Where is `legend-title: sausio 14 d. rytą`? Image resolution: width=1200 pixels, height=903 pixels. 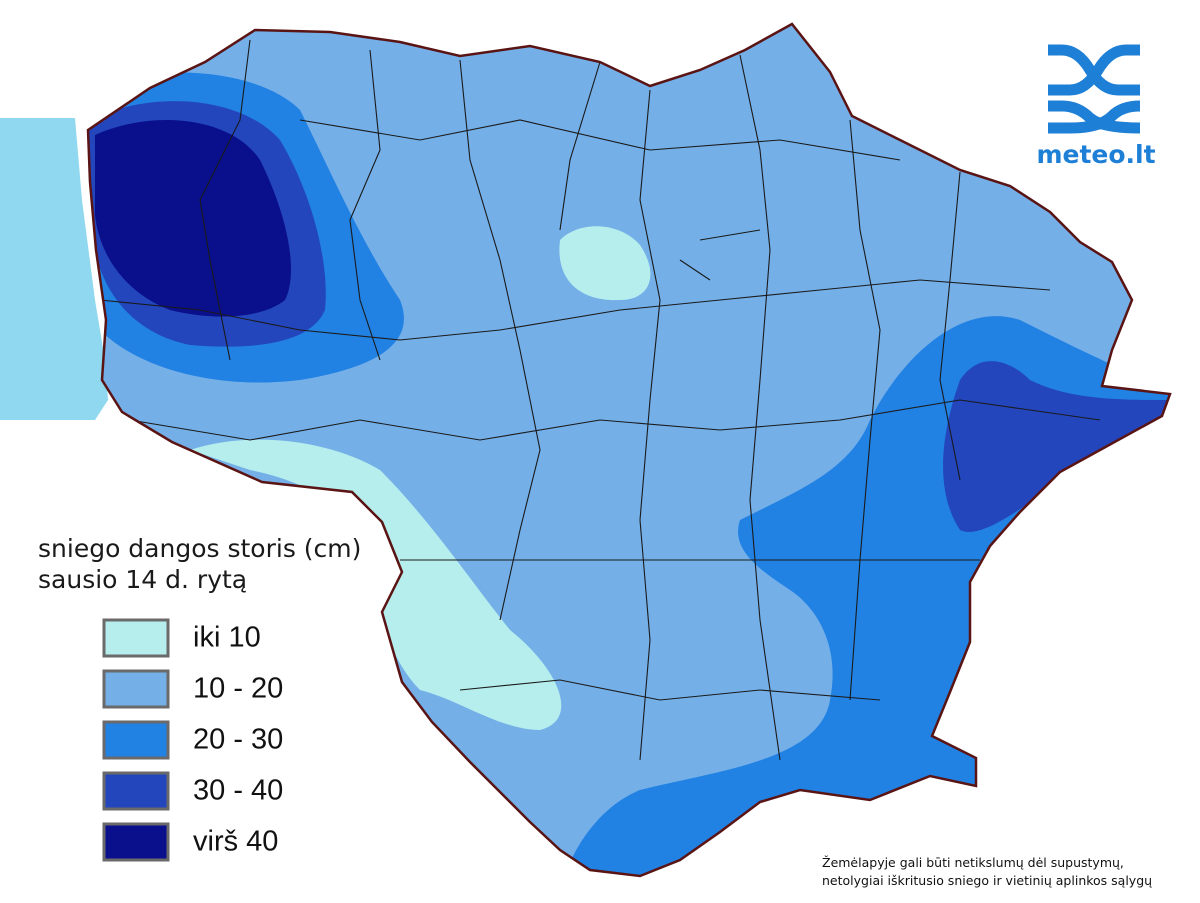 legend-title: sausio 14 d. rytą is located at coordinates (142, 579).